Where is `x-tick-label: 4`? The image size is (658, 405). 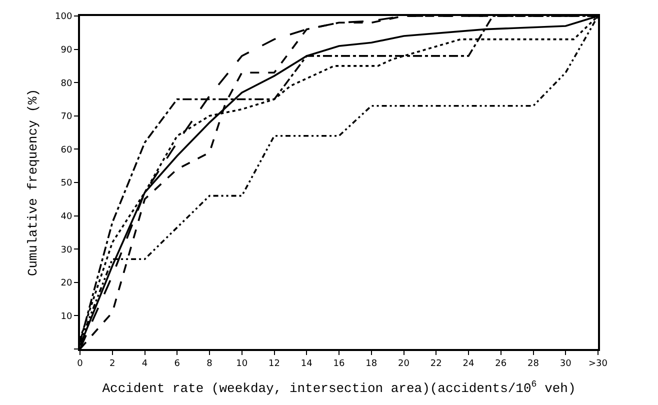 x-tick-label: 4 is located at coordinates (145, 363).